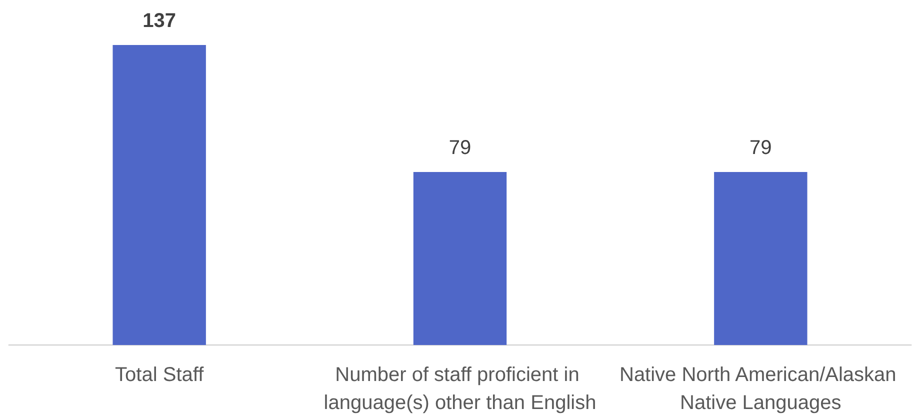 This screenshot has width=912, height=419. What do you see at coordinates (460, 389) in the screenshot?
I see `x-tick-label: Number of staff proficient in language(s) other than English` at bounding box center [460, 389].